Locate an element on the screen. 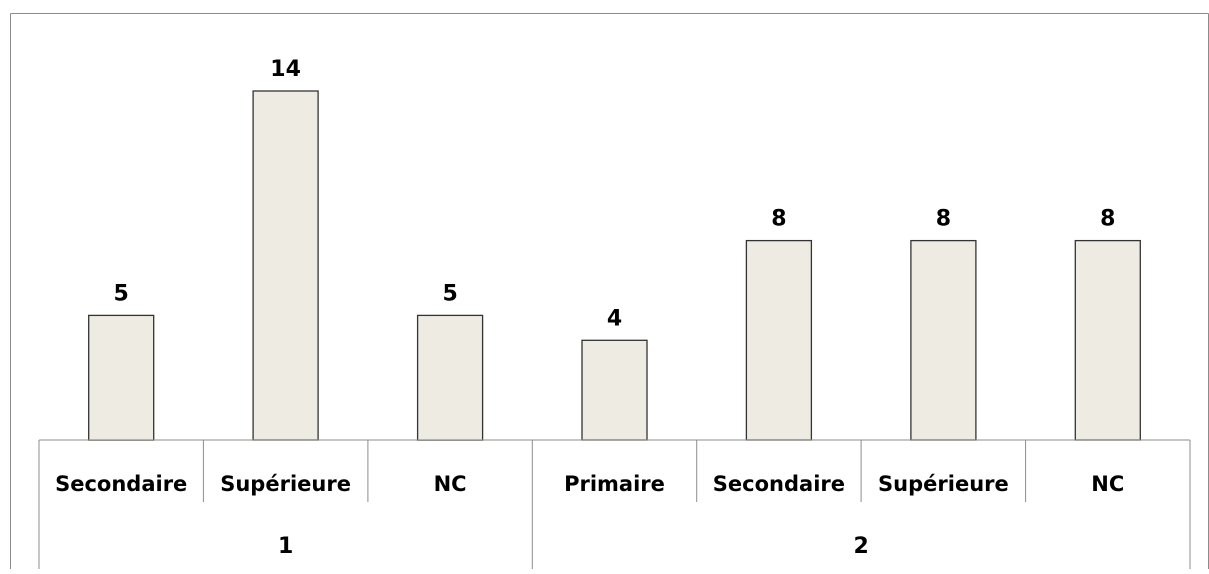 This screenshot has height=574, width=1209. group-label: 1 is located at coordinates (285, 546).